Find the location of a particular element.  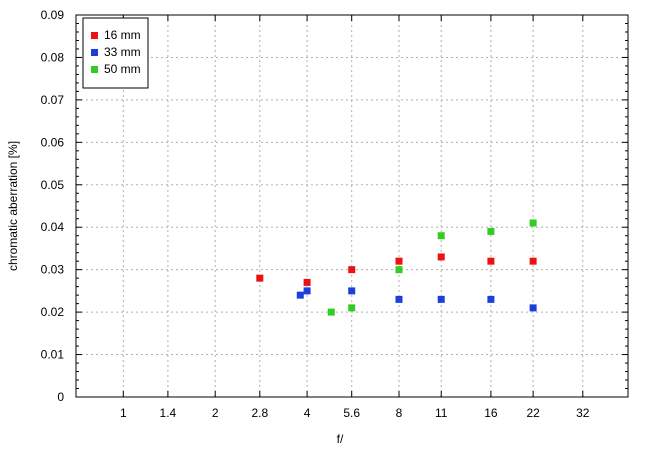

y-axis-label: chromatic aberration [%] is located at coordinates (13, 206).